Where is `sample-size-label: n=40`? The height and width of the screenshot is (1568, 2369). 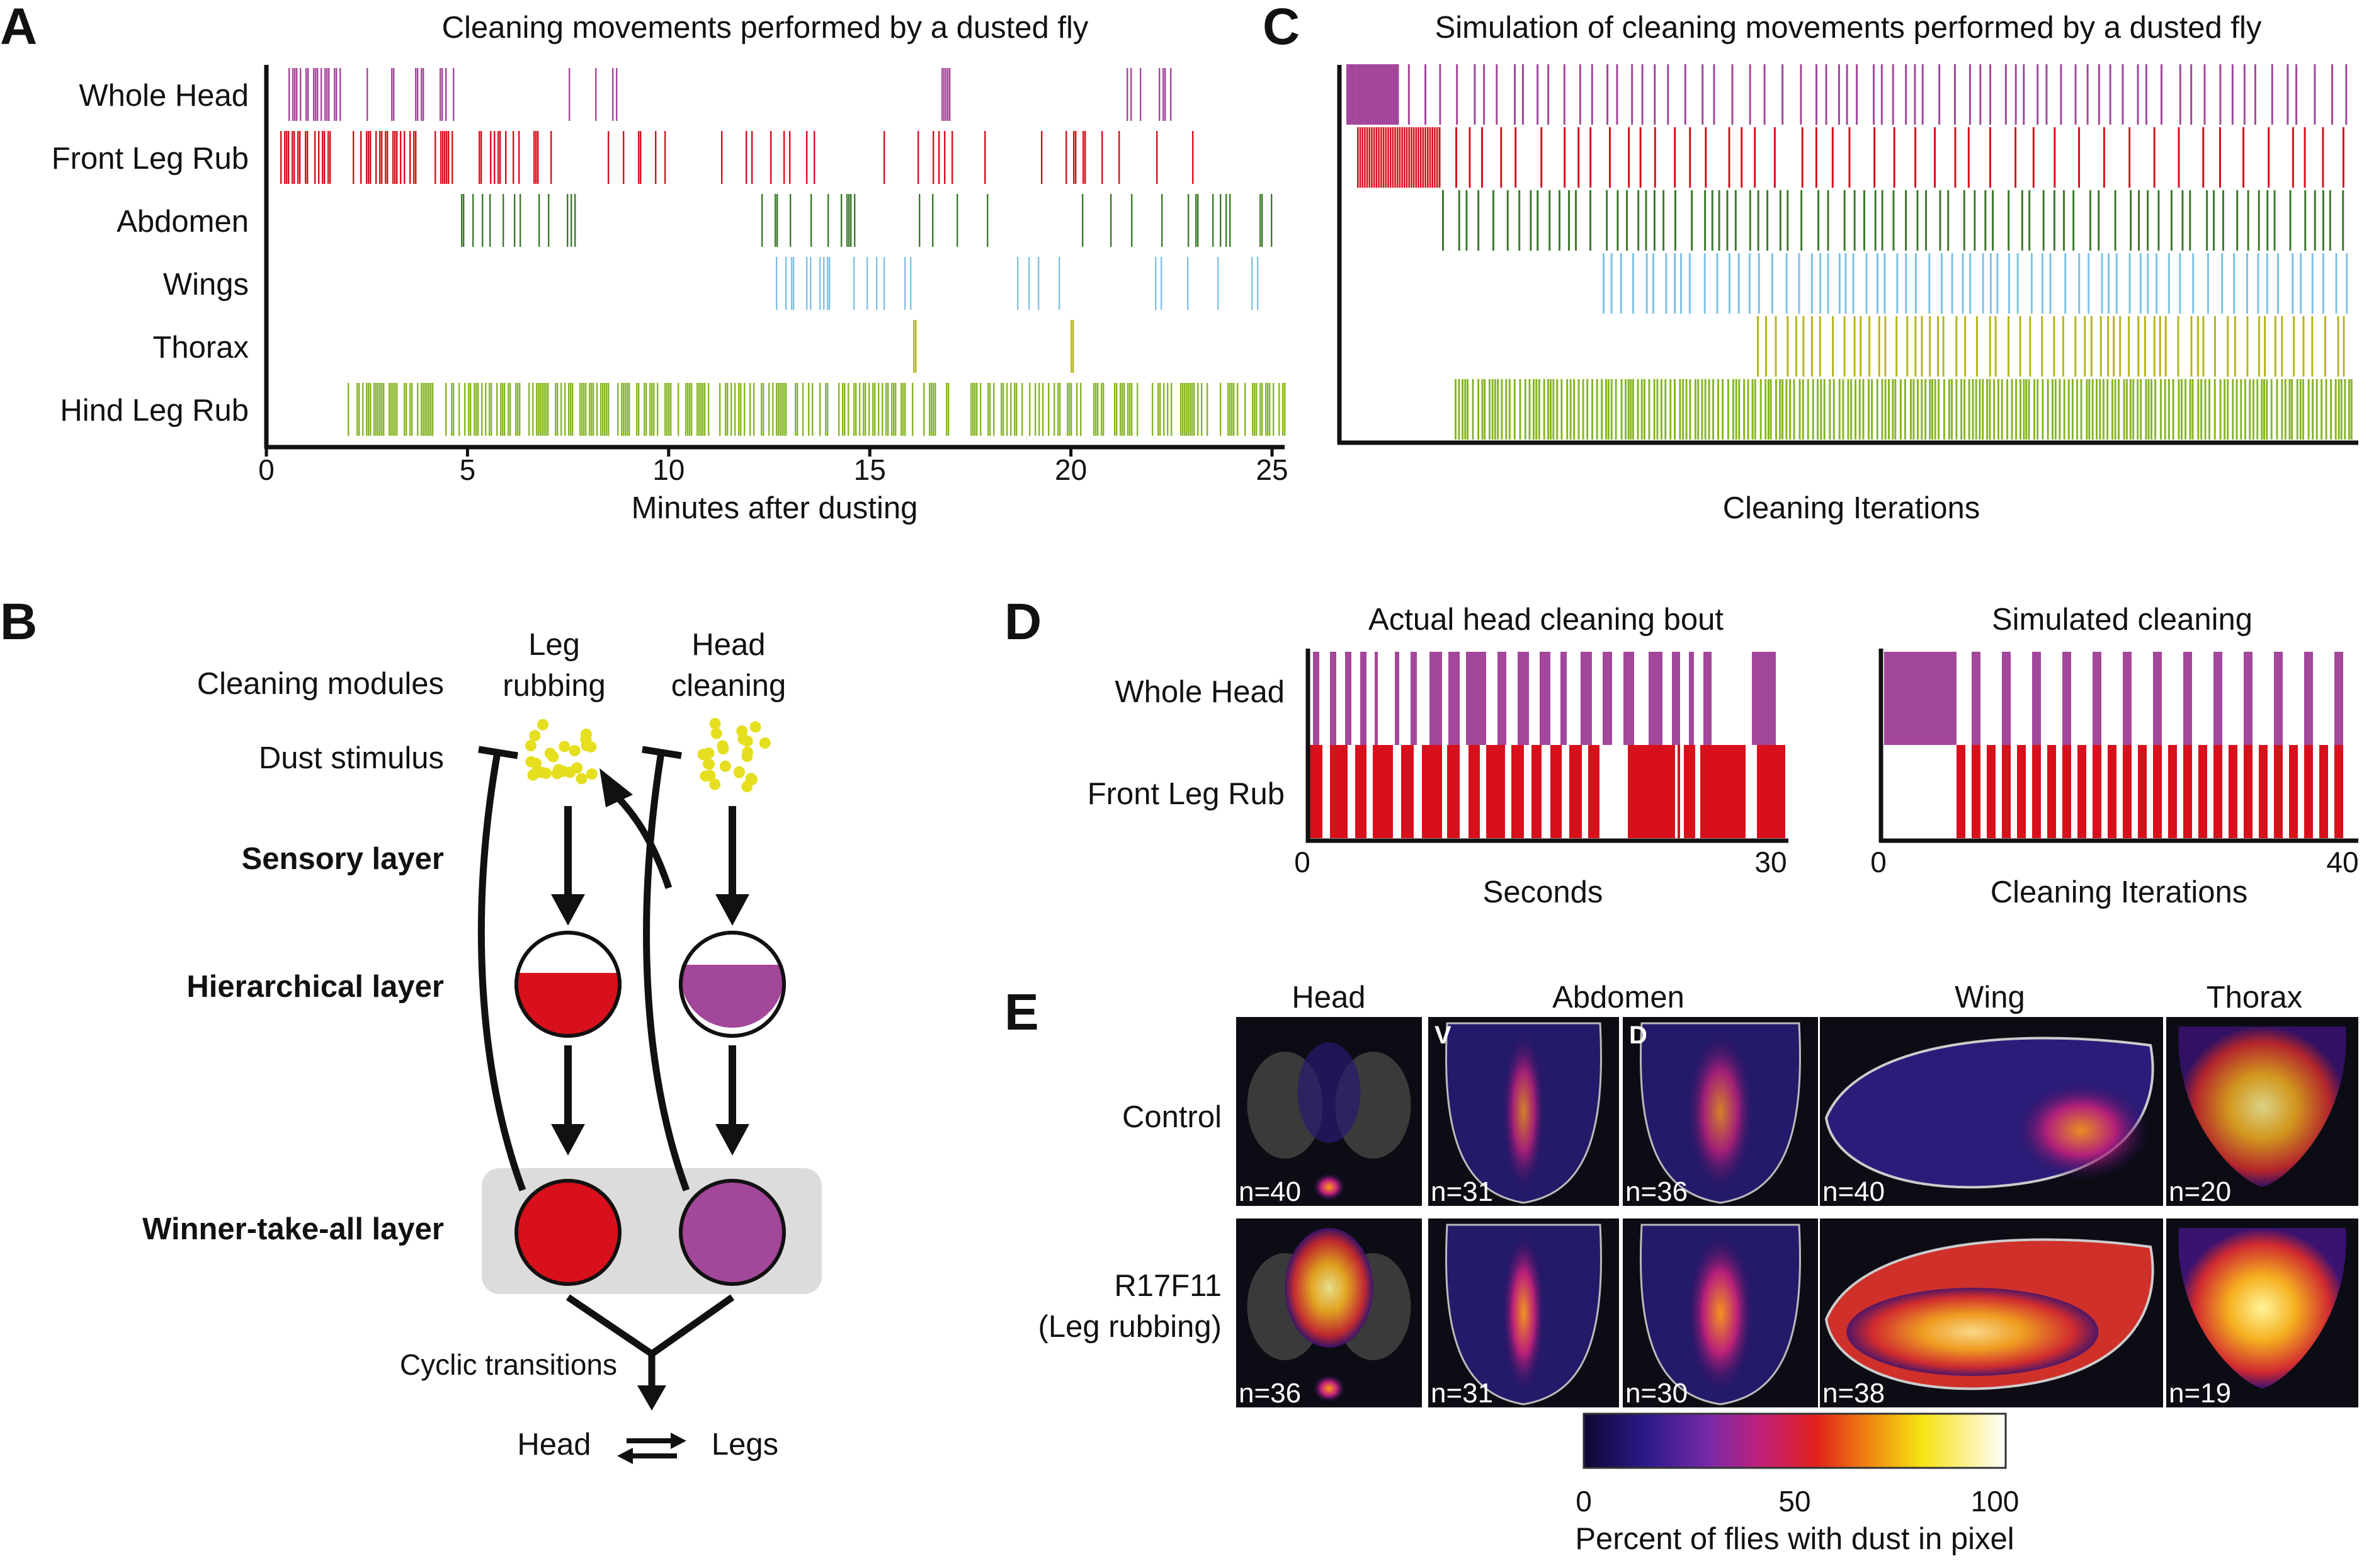 sample-size-label: n=40 is located at coordinates (1270, 1191).